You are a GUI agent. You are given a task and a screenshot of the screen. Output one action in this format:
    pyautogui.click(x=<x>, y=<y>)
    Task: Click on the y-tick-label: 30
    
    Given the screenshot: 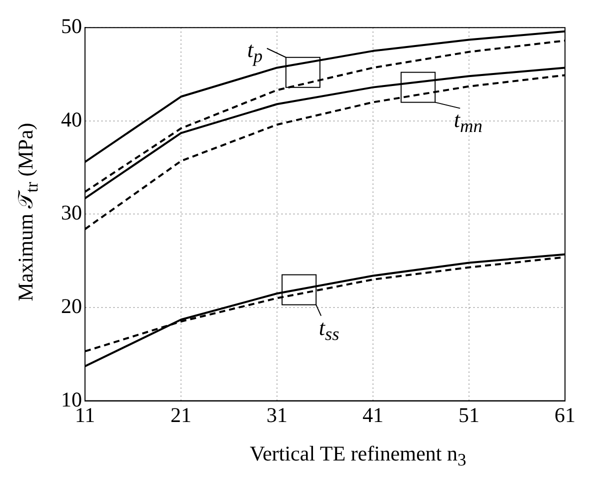 What is the action you would take?
    pyautogui.click(x=71, y=212)
    